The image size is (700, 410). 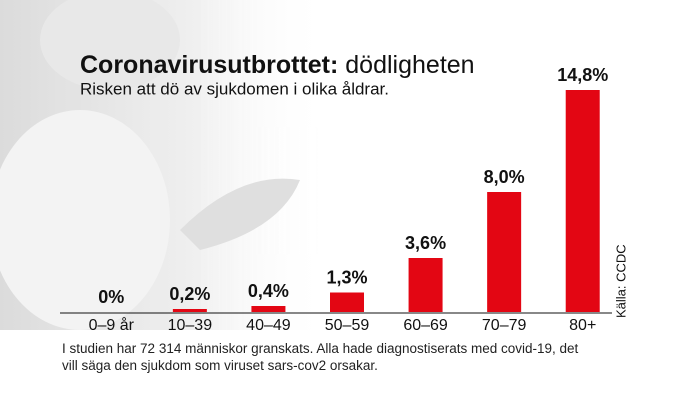 I want to click on x-tick-label: 10–39, so click(x=190, y=325).